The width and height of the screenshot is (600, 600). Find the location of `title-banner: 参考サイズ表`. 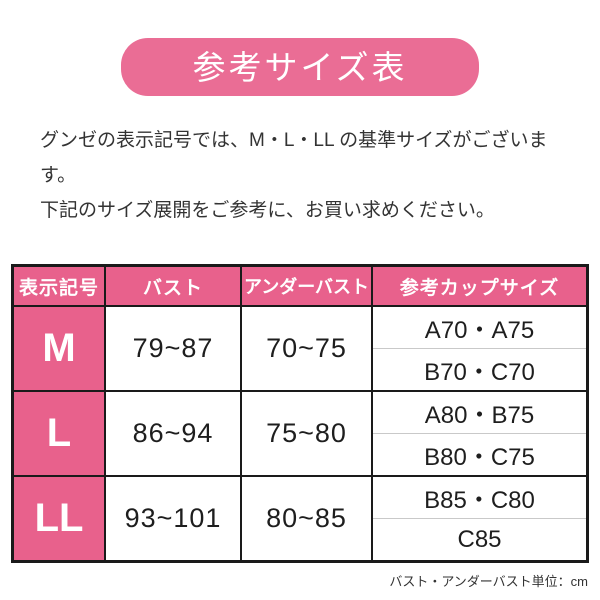

title-banner: 参考サイズ表 is located at coordinates (300, 67).